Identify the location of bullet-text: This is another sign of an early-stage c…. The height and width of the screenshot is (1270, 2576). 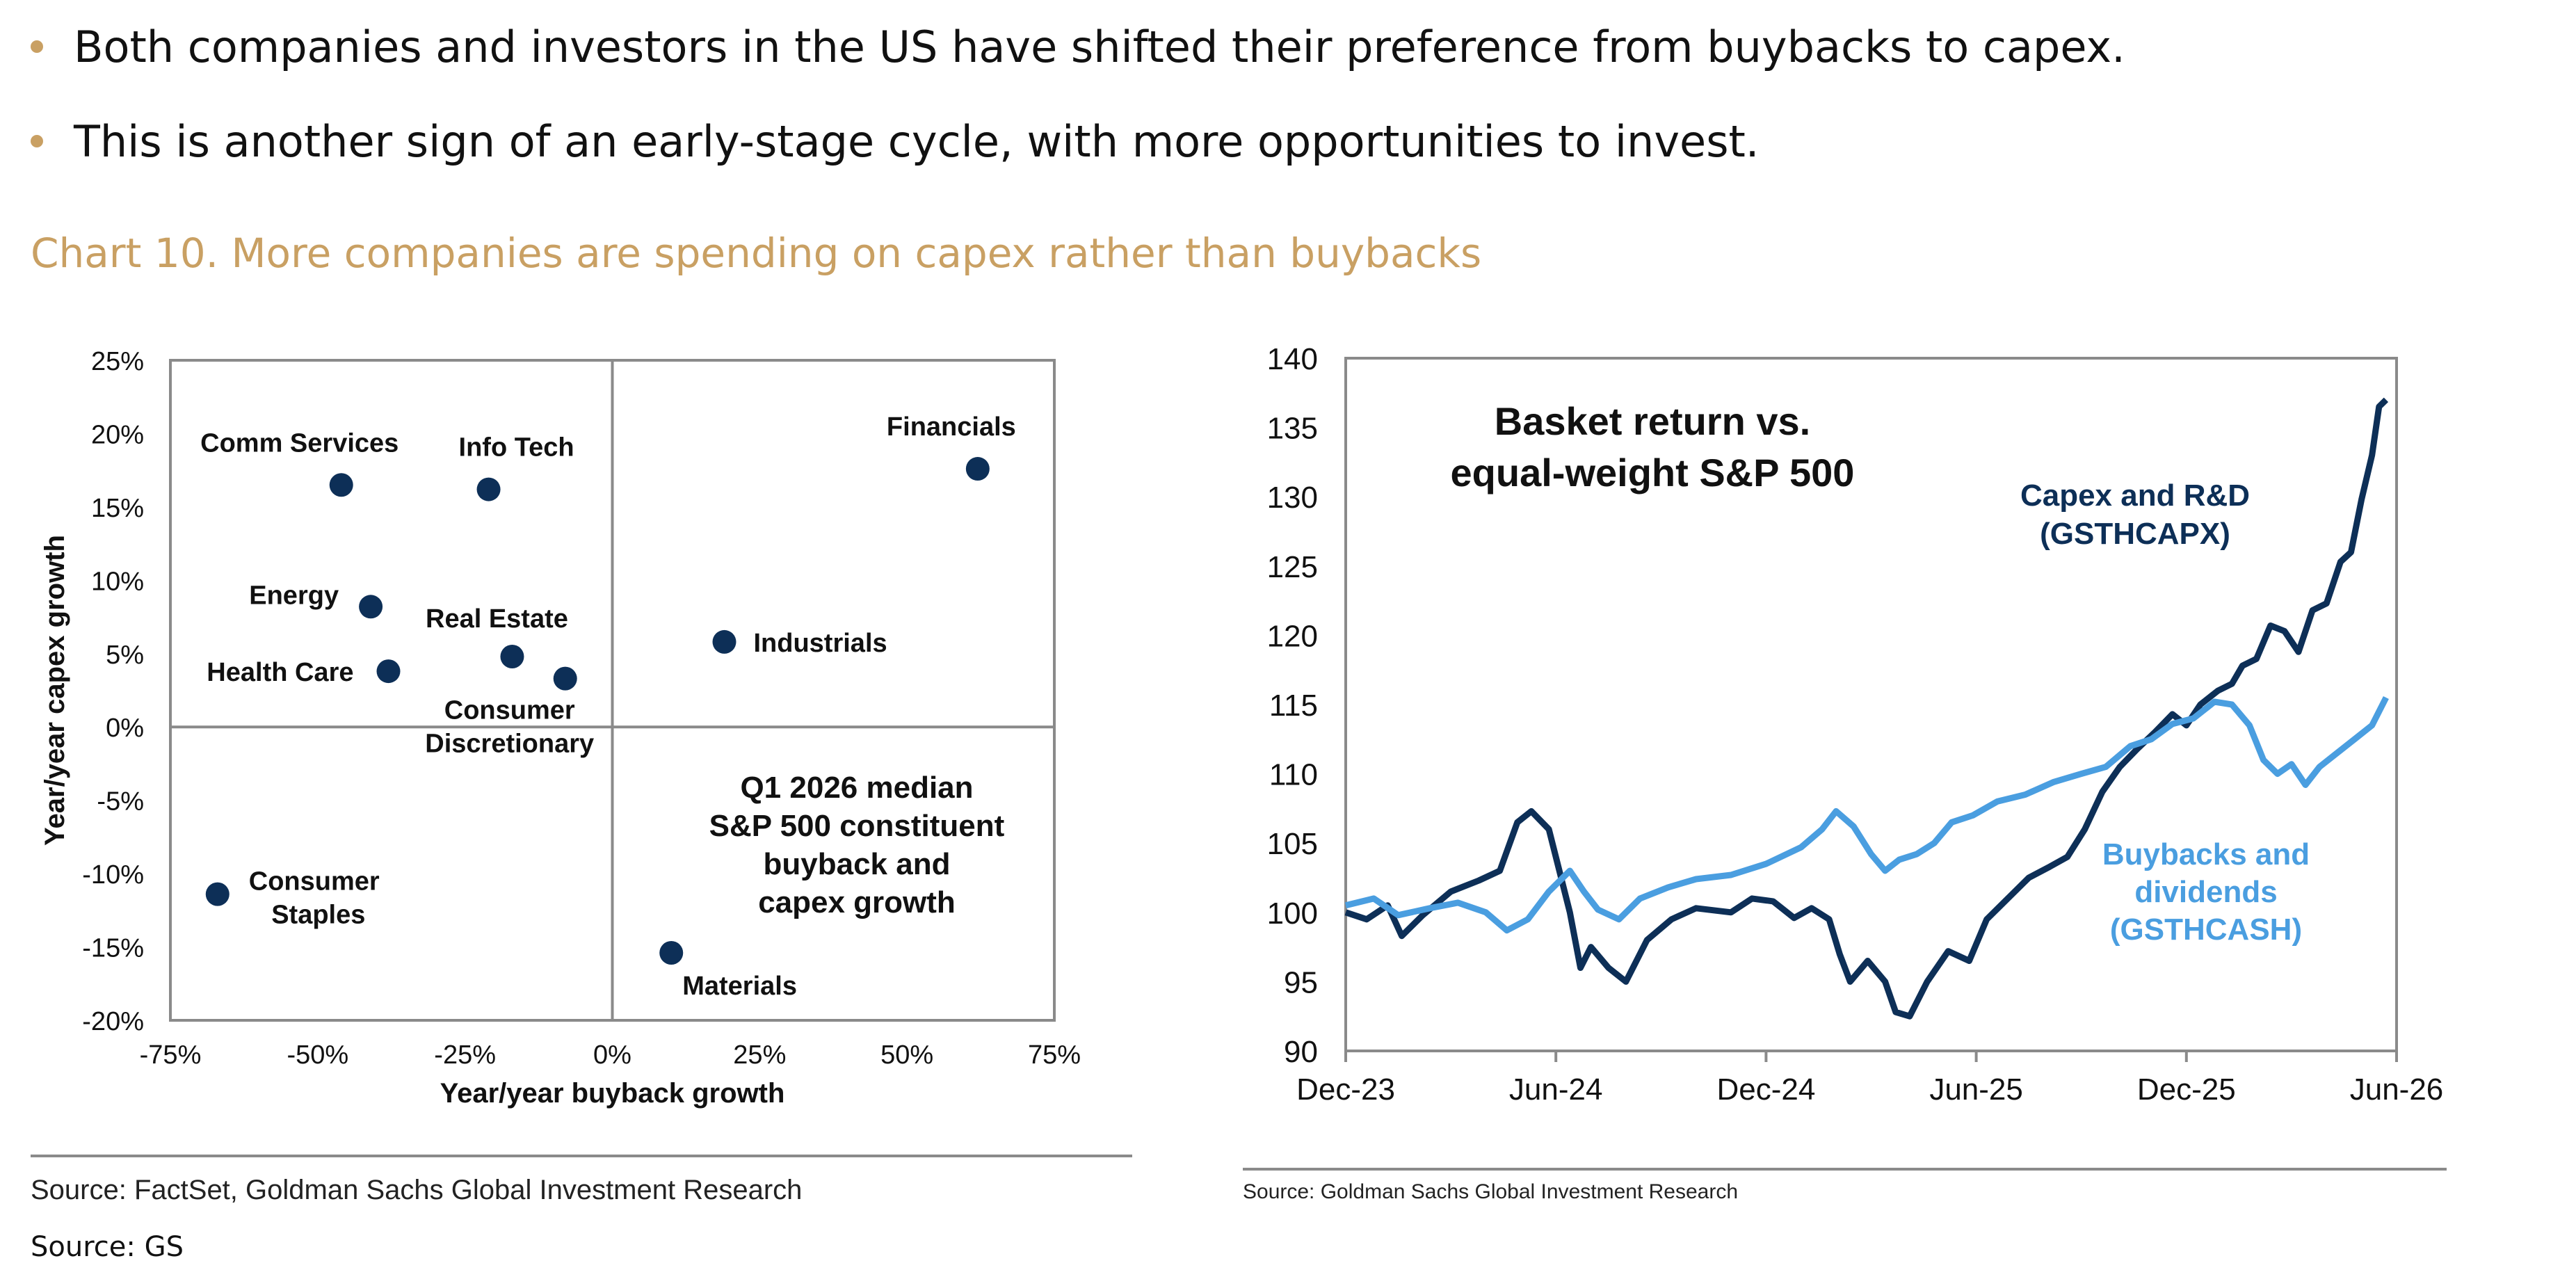
(917, 141).